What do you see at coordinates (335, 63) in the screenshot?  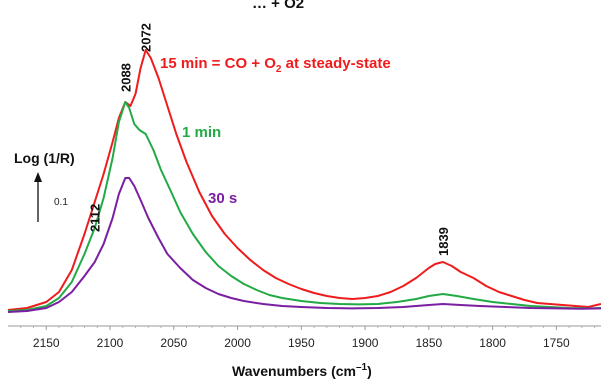 I see `legend-label-15min-suffix: at steady-state` at bounding box center [335, 63].